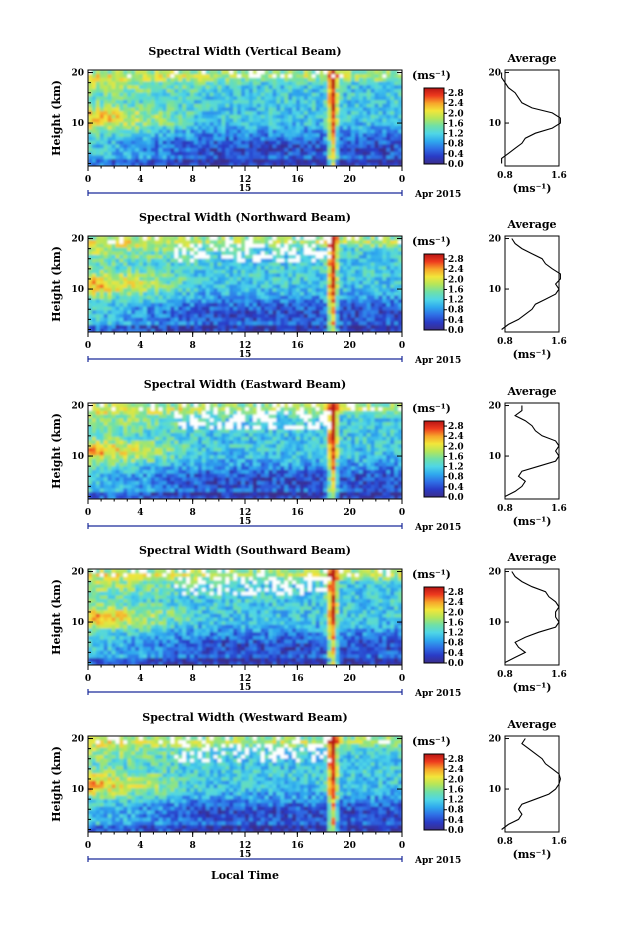 This screenshot has width=624, height=929. What do you see at coordinates (431, 241) in the screenshot?
I see `colorbar-unit: (ms⁻¹)` at bounding box center [431, 241].